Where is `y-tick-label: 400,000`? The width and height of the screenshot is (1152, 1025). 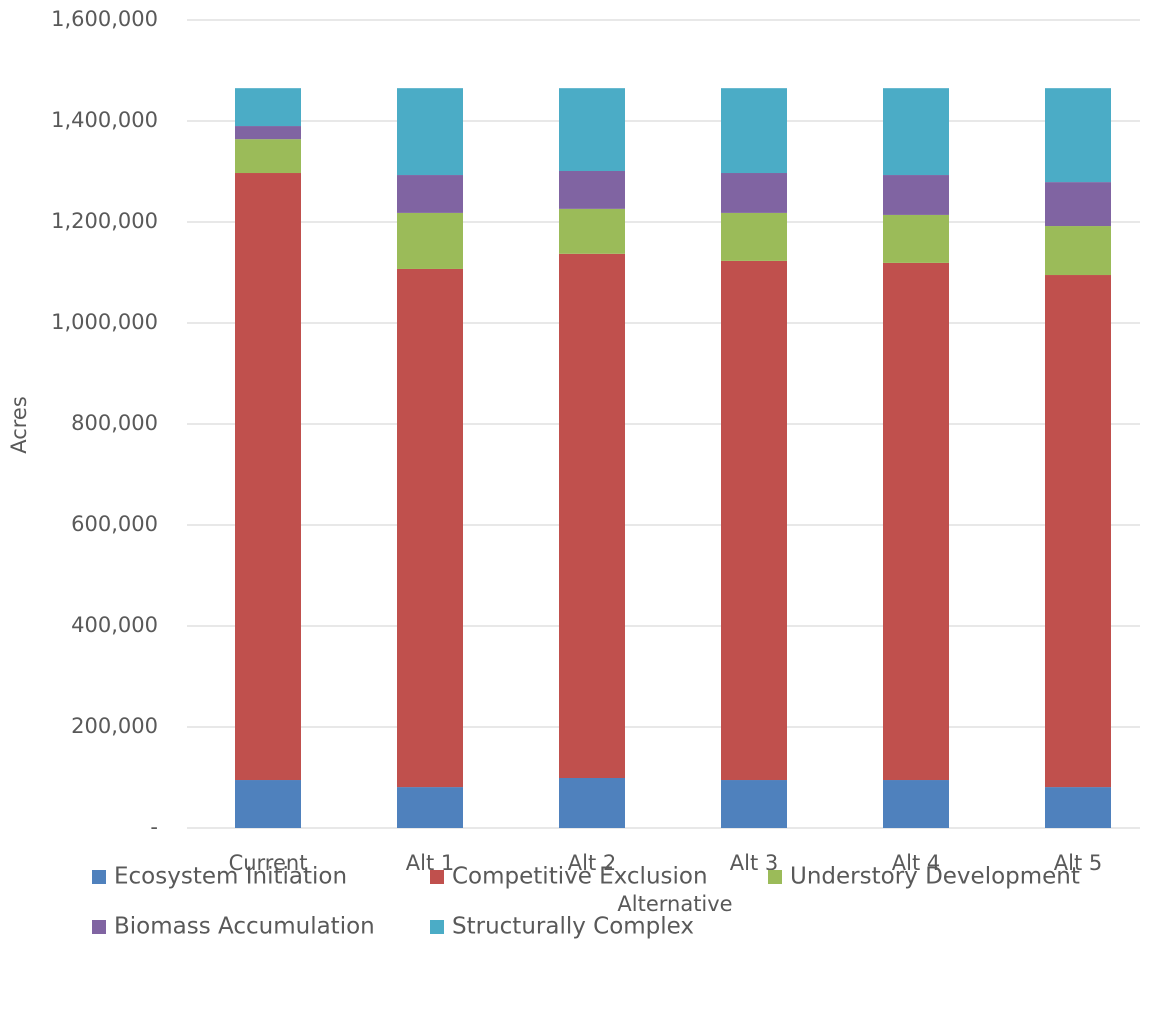 y-tick-label: 400,000 is located at coordinates (114, 625).